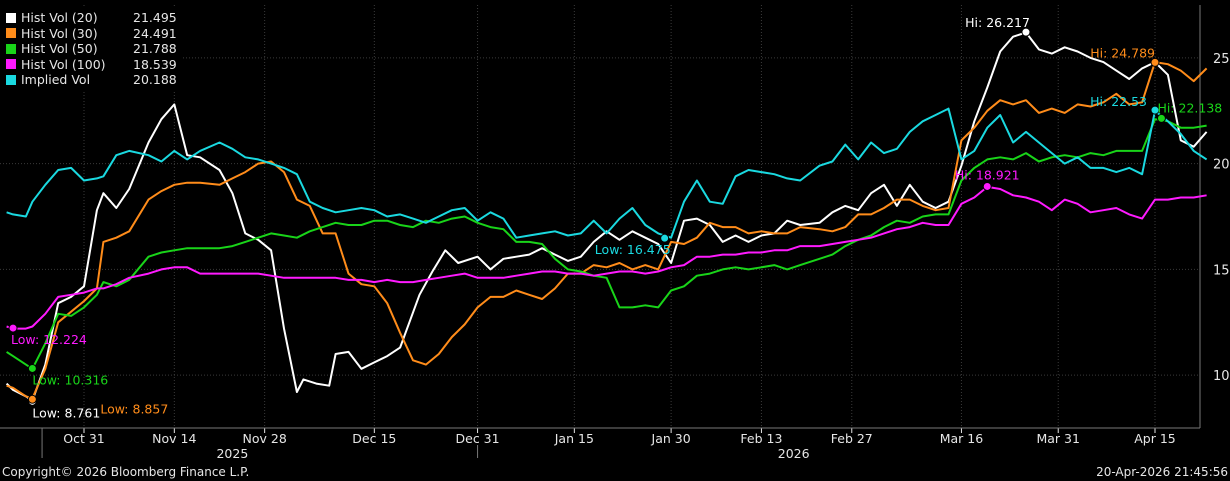  Describe the element at coordinates (1118, 101) in the screenshot. I see `annotation-label: Hi: 22.53` at that location.